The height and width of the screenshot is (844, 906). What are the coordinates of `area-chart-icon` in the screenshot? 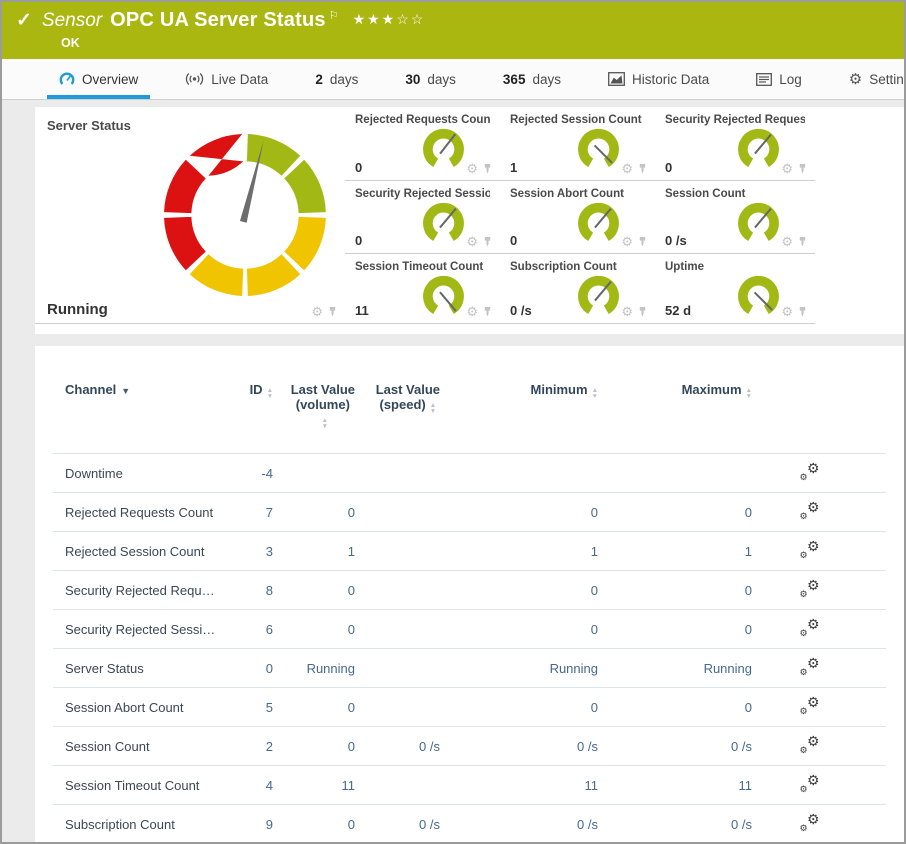 It's located at (616, 79).